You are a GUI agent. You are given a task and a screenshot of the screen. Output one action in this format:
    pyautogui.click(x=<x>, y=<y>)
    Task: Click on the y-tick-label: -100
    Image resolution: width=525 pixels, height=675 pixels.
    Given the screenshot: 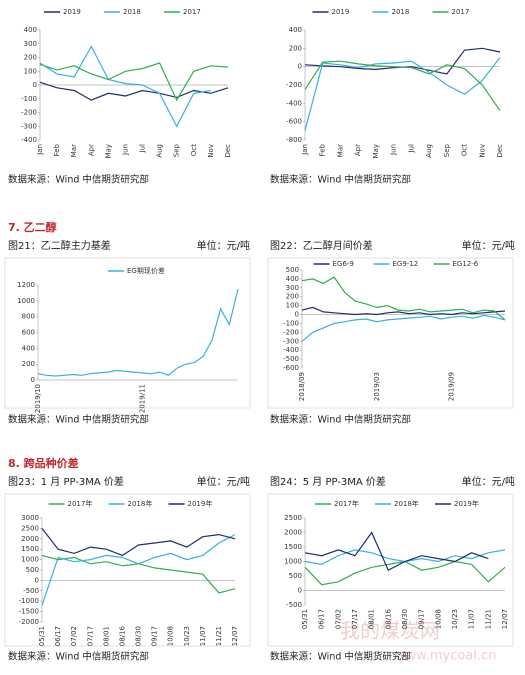 What is the action you would take?
    pyautogui.click(x=29, y=99)
    